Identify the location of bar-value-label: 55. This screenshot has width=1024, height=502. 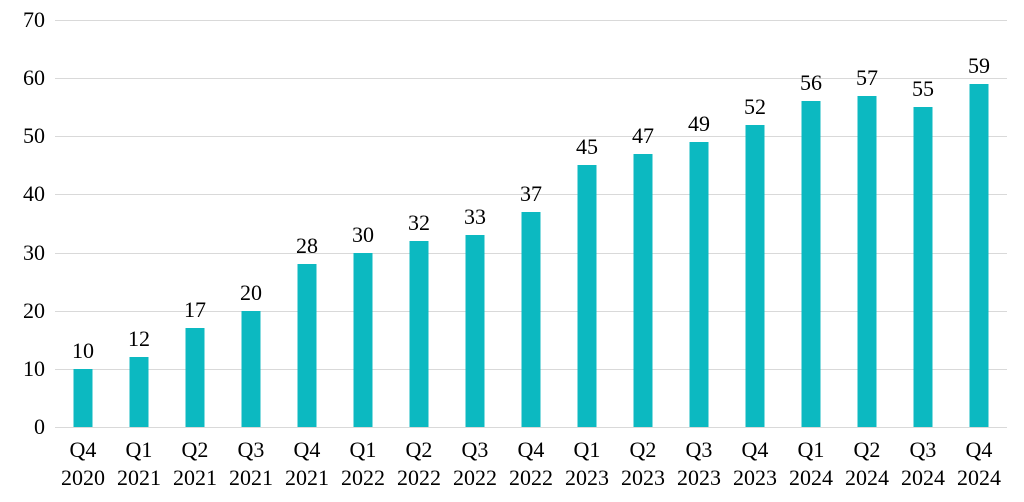
(923, 89).